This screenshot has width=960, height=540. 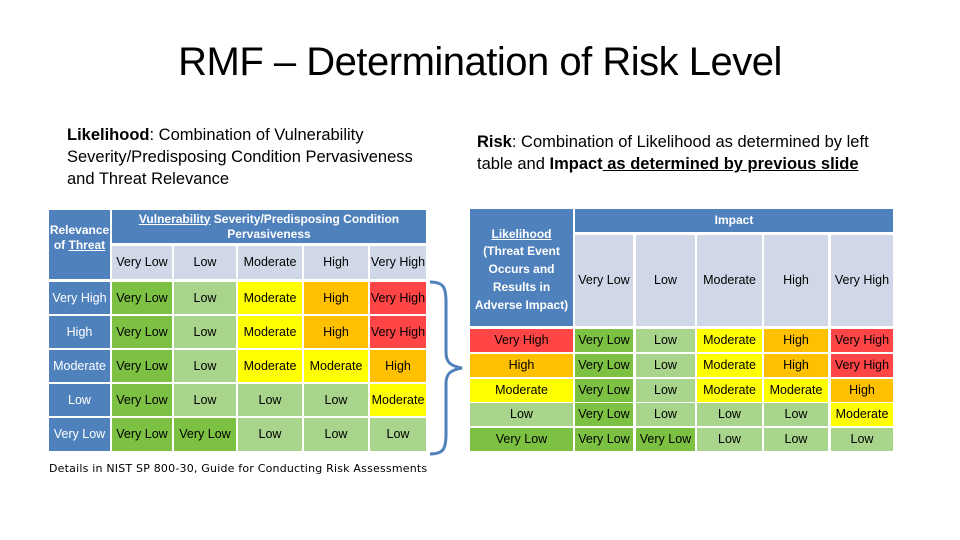 I want to click on impact-term: Impact, so click(x=576, y=164).